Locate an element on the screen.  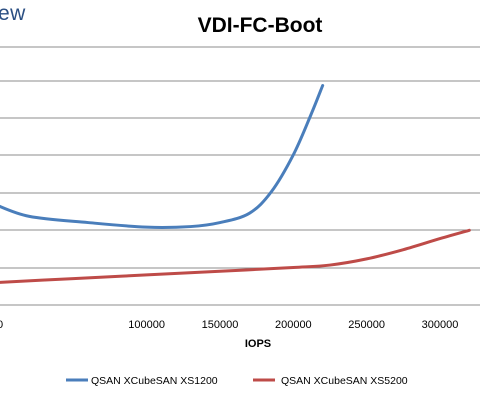
legend-label-2: QSAN XCubeSAN XS5200 is located at coordinates (344, 381).